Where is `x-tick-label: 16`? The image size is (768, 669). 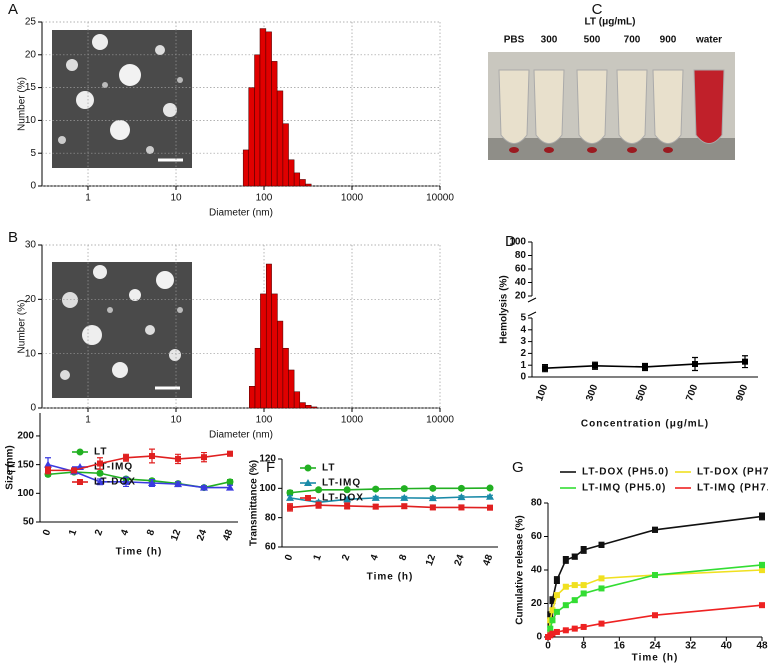
x-tick-label: 16 is located at coordinates (620, 646).